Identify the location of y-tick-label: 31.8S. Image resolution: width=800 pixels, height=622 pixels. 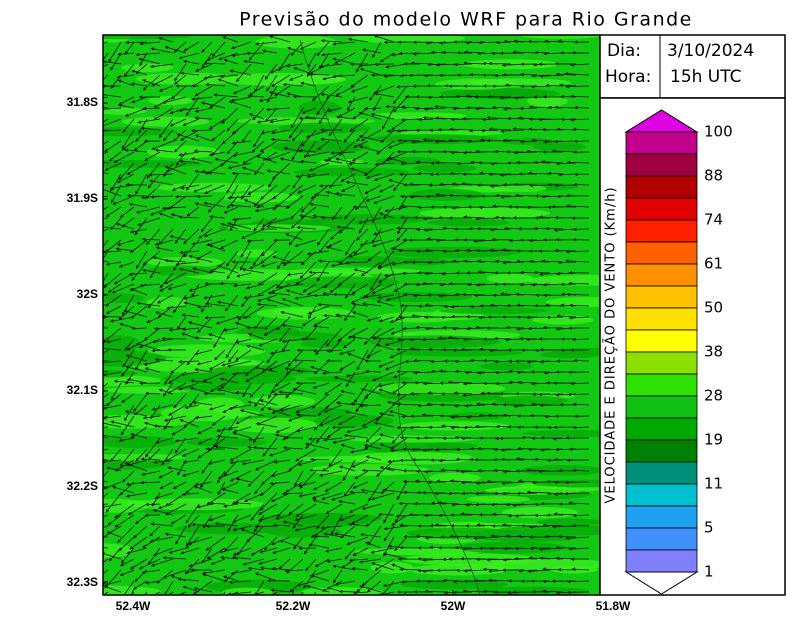
(82, 102).